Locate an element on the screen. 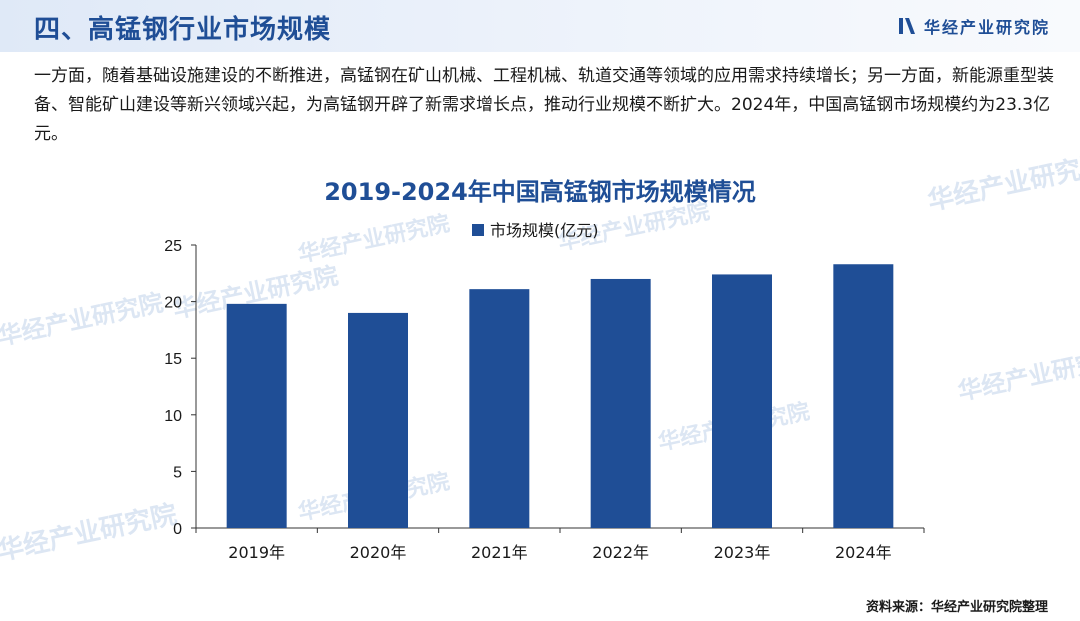  legend-swatch is located at coordinates (478, 230).